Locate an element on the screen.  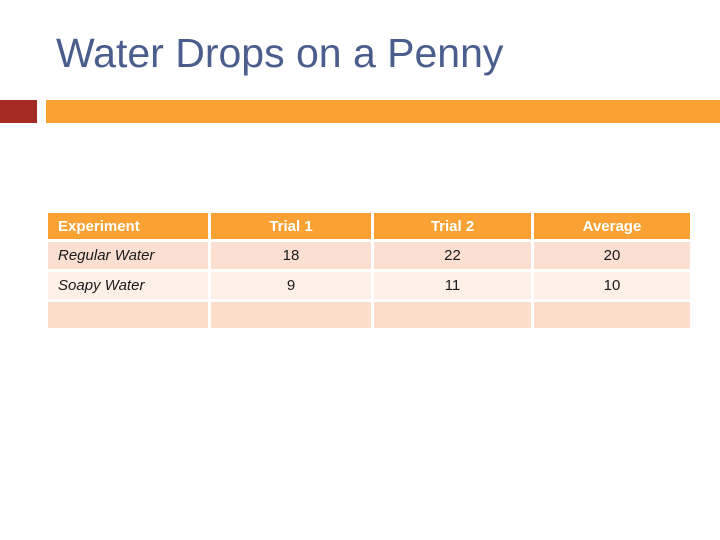
table-cell-trial2 is located at coordinates (452, 315).